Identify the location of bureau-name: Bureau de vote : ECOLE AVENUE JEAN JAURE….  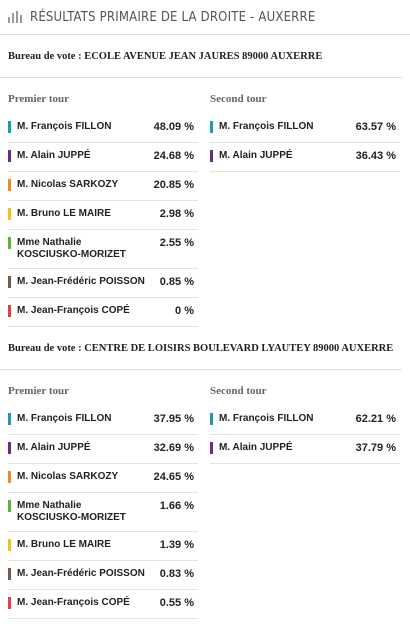
(201, 56).